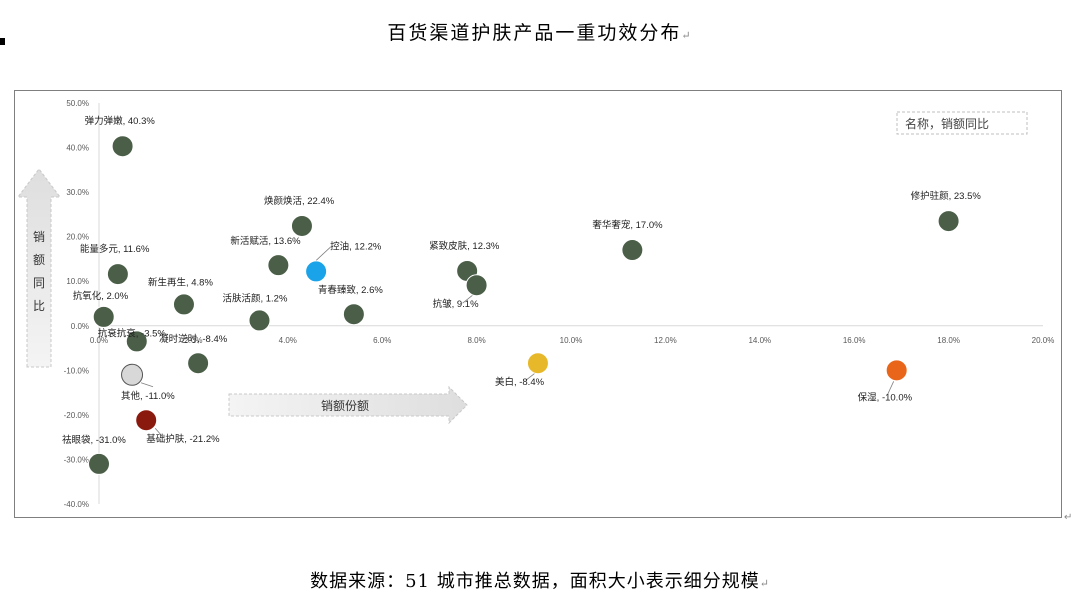 The image size is (1080, 606). I want to click on margin-marker, so click(2, 41).